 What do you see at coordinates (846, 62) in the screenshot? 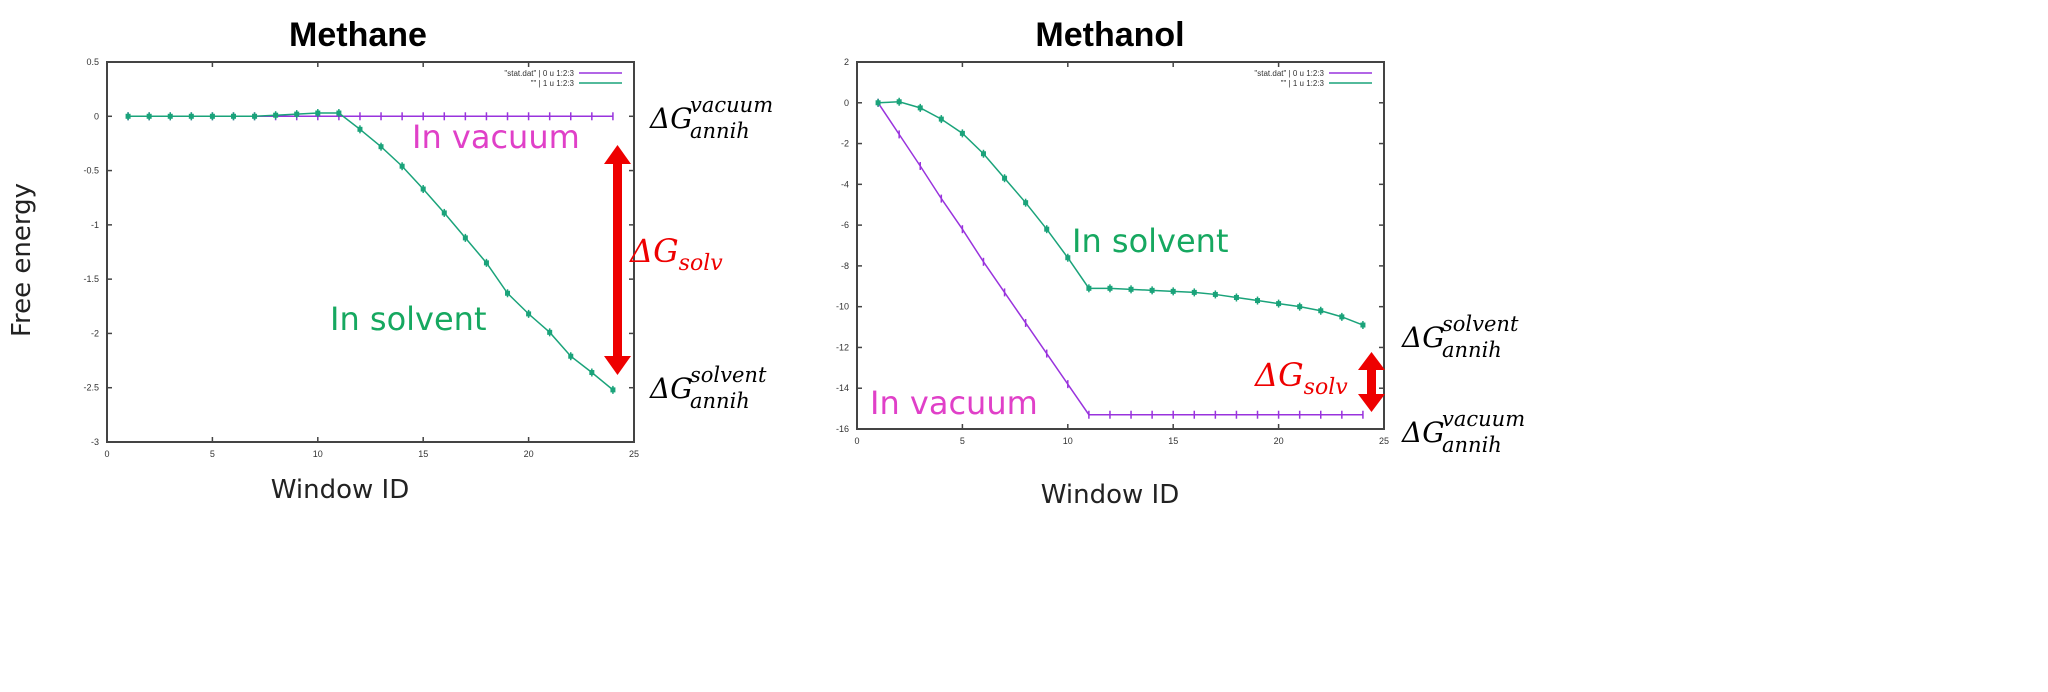
I see `y-tick-label: 2` at bounding box center [846, 62].